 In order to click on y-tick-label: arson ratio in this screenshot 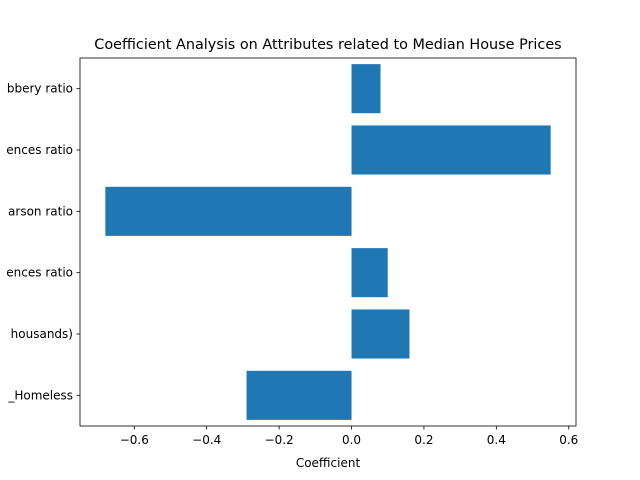, I will do `click(40, 211)`.